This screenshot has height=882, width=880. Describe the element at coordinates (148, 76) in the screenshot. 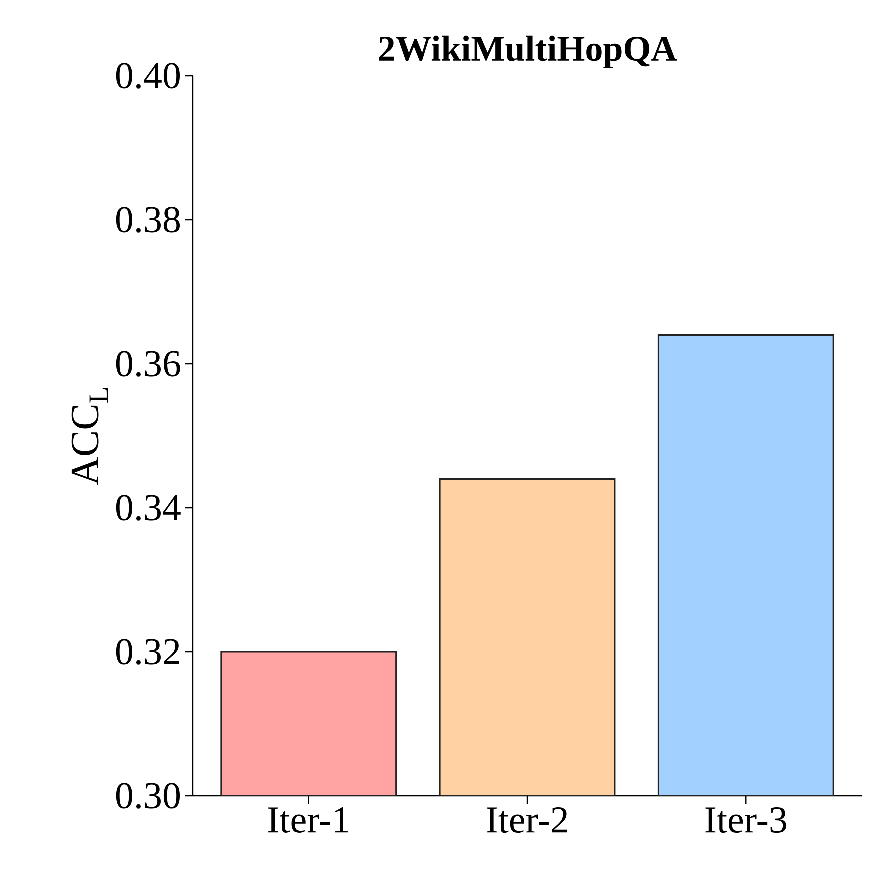

I see `y-tick-label: 0.40` at that location.